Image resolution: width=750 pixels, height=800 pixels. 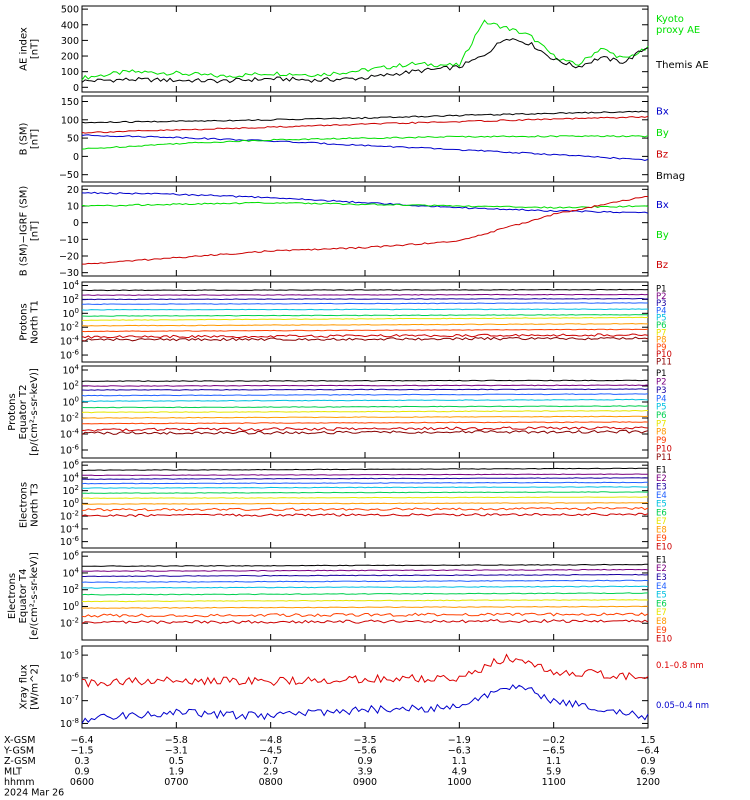 What do you see at coordinates (34, 412) in the screenshot?
I see `y-axis-label: [p/(cm²-s-sr-keV)]` at bounding box center [34, 412].